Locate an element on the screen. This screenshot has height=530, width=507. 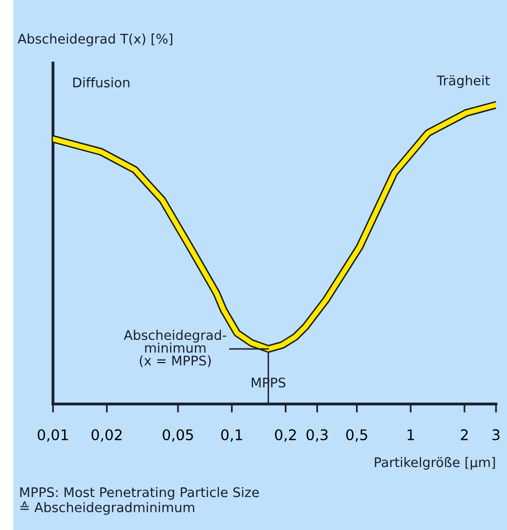
x-tick-label: 0,5 is located at coordinates (357, 435).